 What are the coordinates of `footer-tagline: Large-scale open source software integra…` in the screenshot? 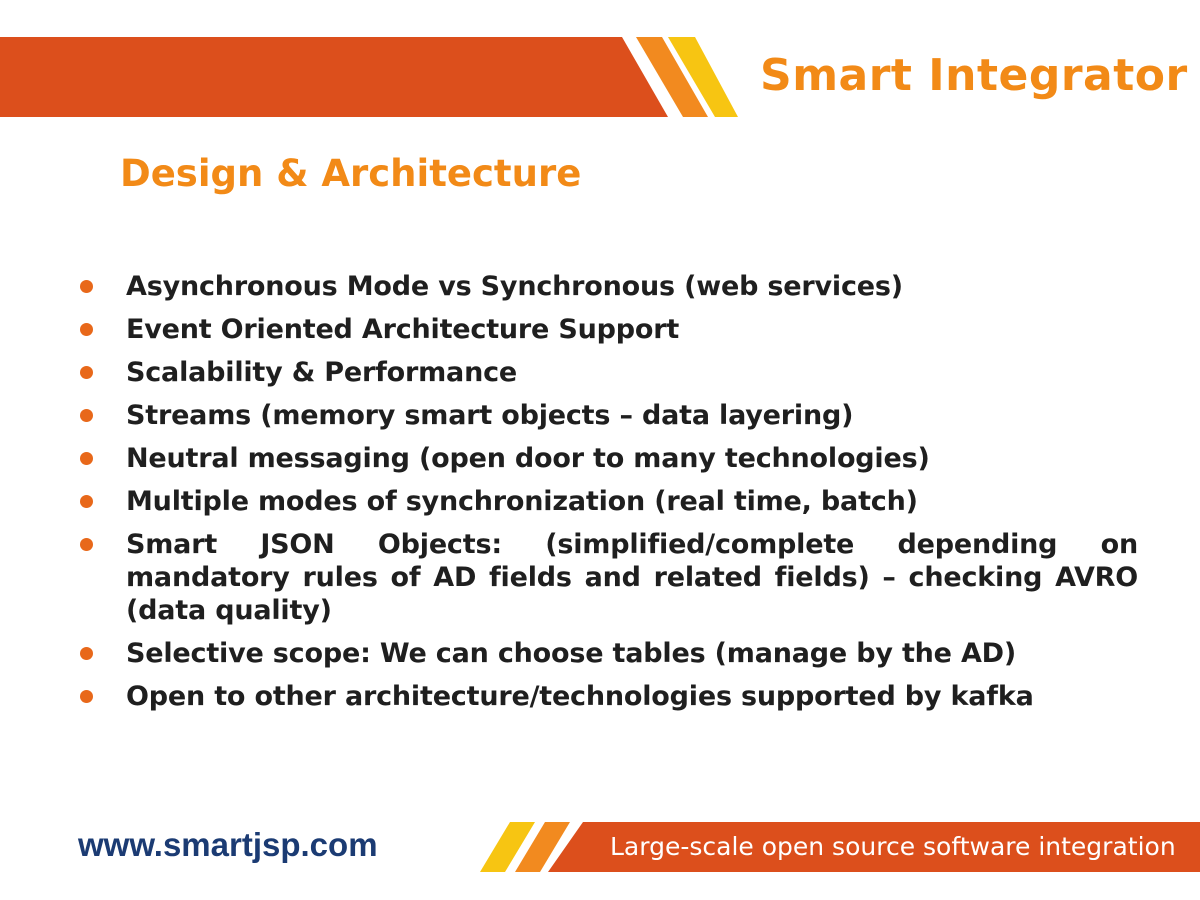 It's located at (893, 846).